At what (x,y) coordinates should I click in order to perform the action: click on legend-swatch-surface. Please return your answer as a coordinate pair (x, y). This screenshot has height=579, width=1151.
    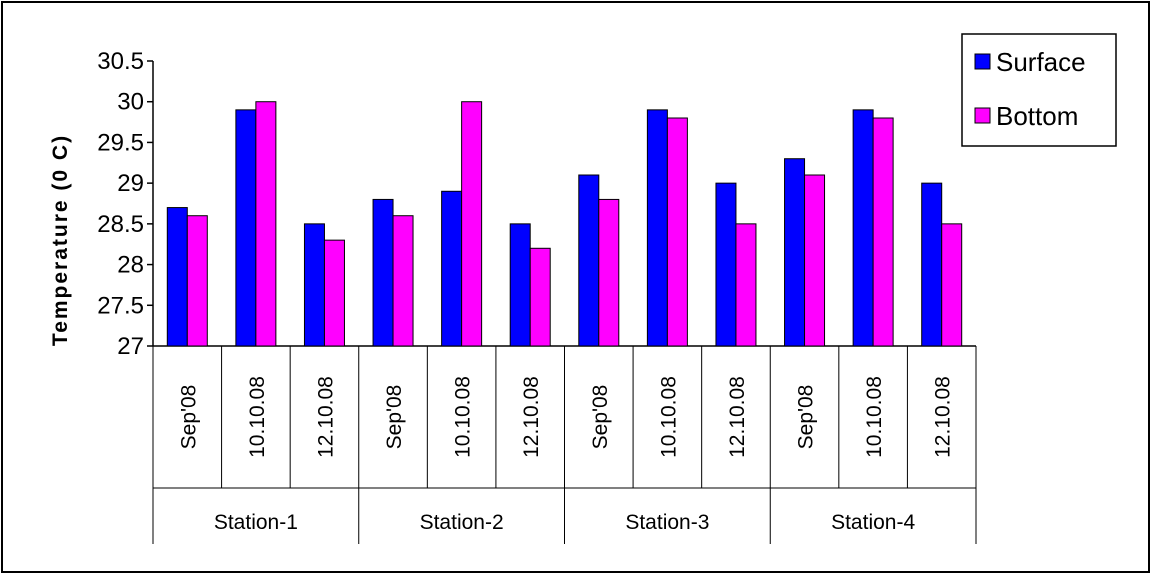
    Looking at the image, I should click on (982, 61).